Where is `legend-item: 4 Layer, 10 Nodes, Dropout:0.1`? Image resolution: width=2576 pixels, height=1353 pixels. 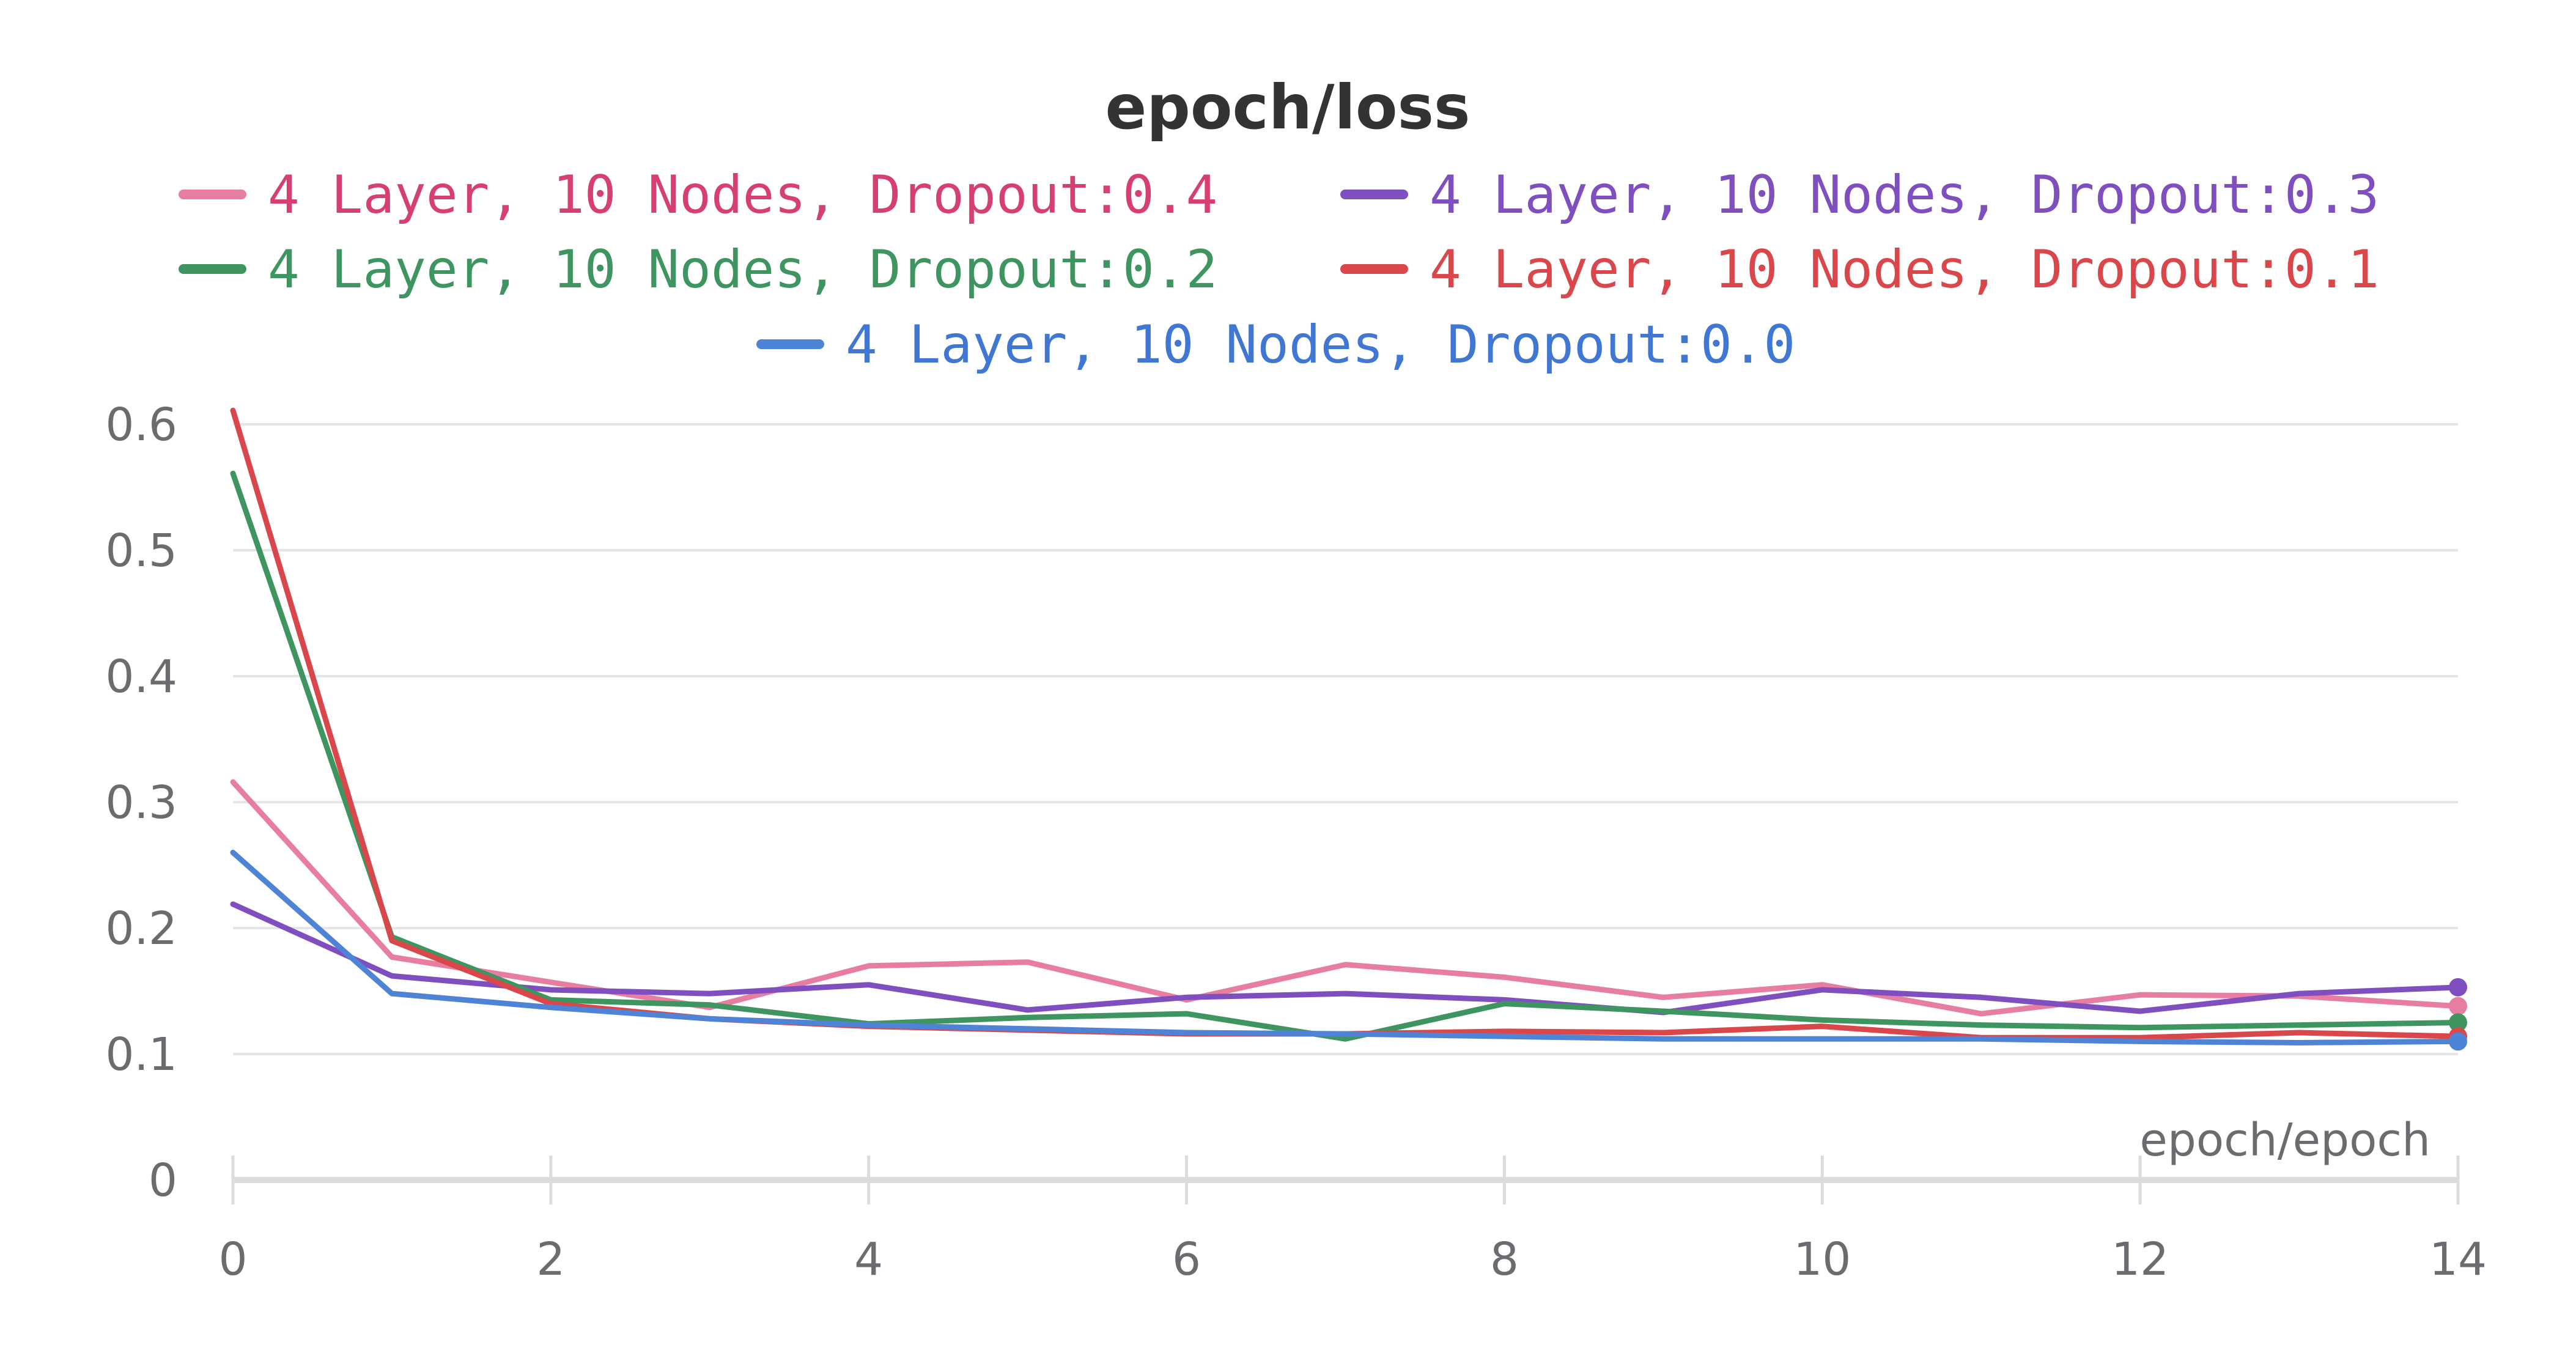 legend-item: 4 Layer, 10 Nodes, Dropout:0.1 is located at coordinates (1859, 269).